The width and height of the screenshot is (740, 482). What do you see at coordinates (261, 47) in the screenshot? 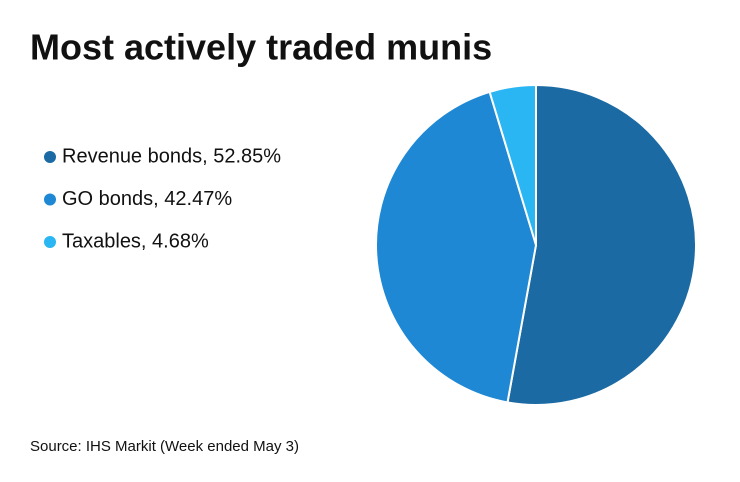
I see `chart-title: Most actively traded munis` at bounding box center [261, 47].